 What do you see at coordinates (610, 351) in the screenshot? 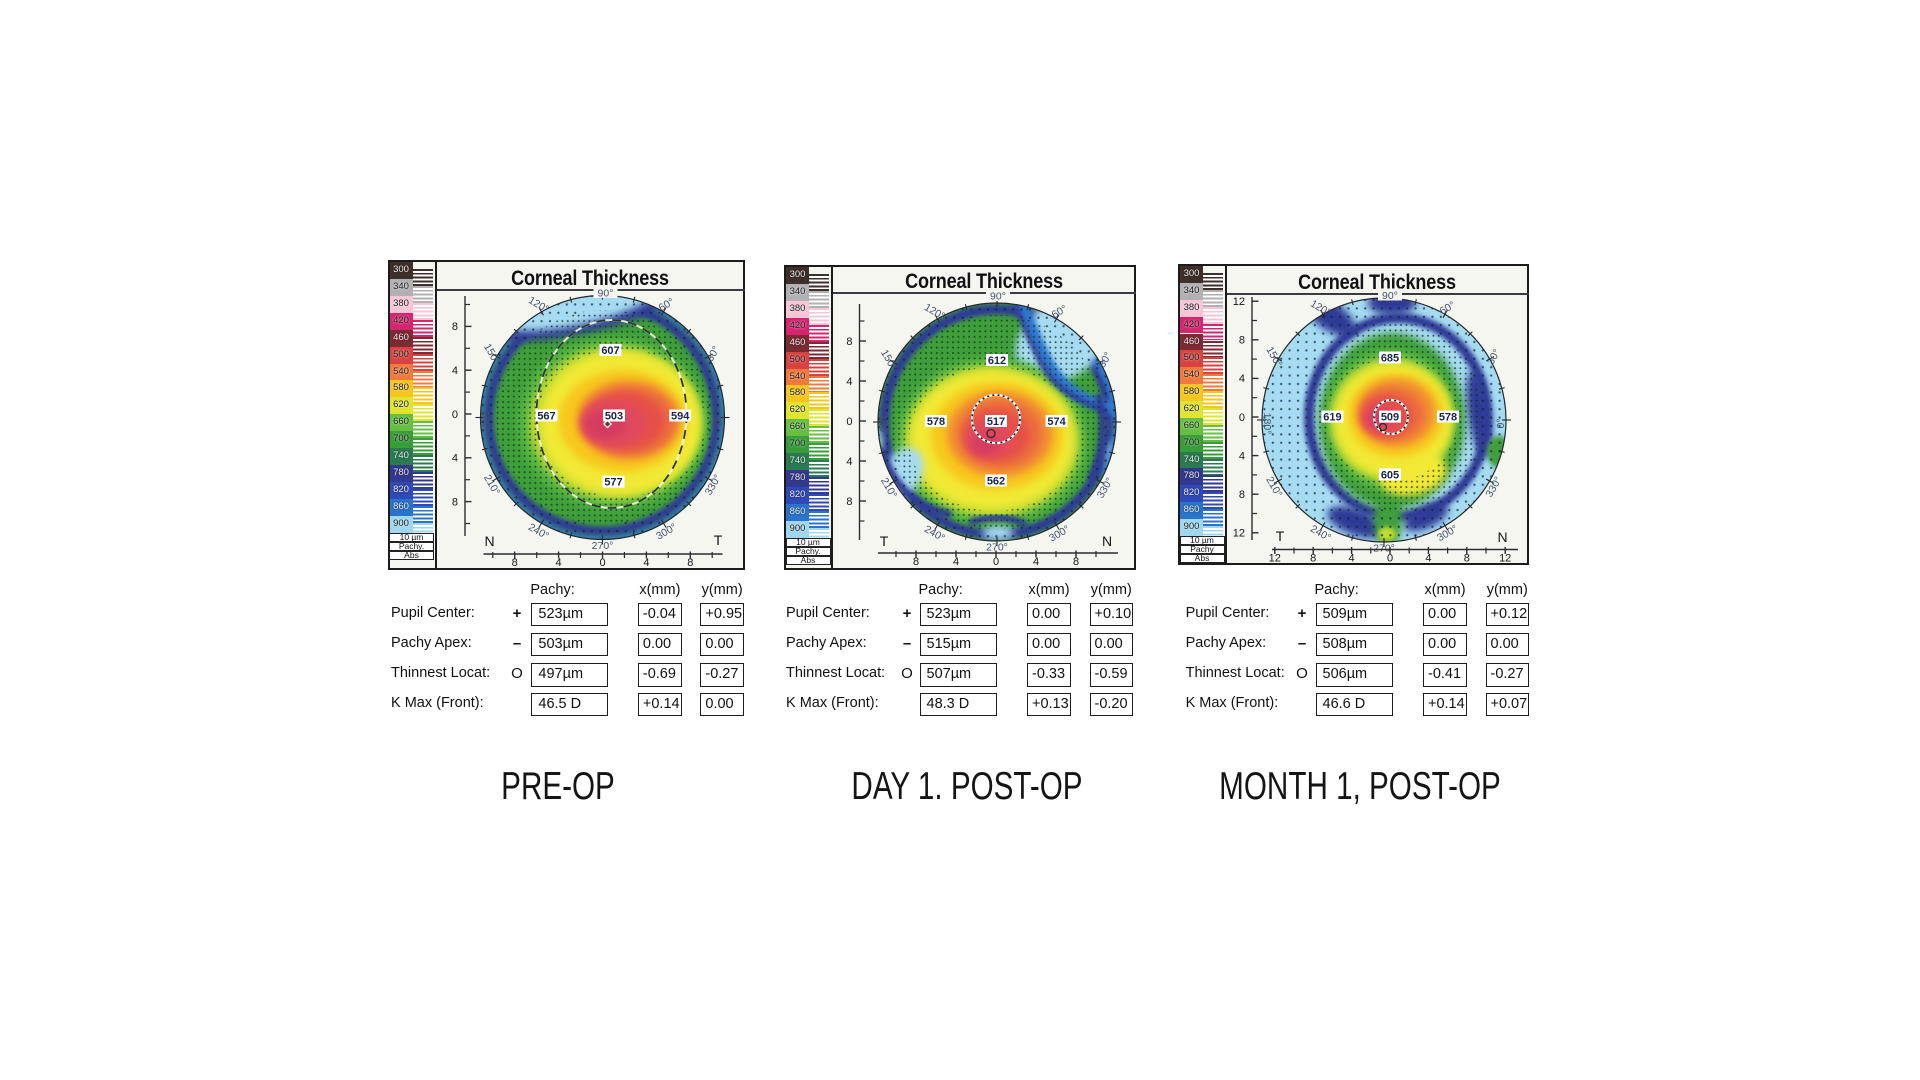
I see `svg-text: 607` at bounding box center [610, 351].